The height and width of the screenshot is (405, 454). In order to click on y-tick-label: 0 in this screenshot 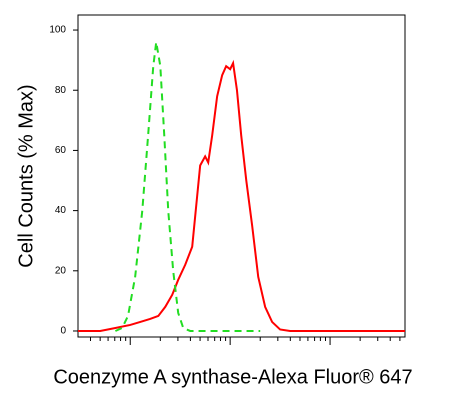, I will do `click(63, 331)`.